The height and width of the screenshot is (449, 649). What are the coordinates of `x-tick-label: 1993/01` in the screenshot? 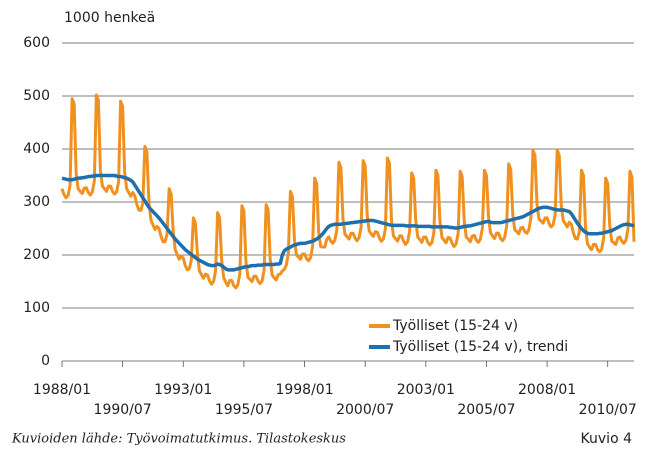 It's located at (183, 390).